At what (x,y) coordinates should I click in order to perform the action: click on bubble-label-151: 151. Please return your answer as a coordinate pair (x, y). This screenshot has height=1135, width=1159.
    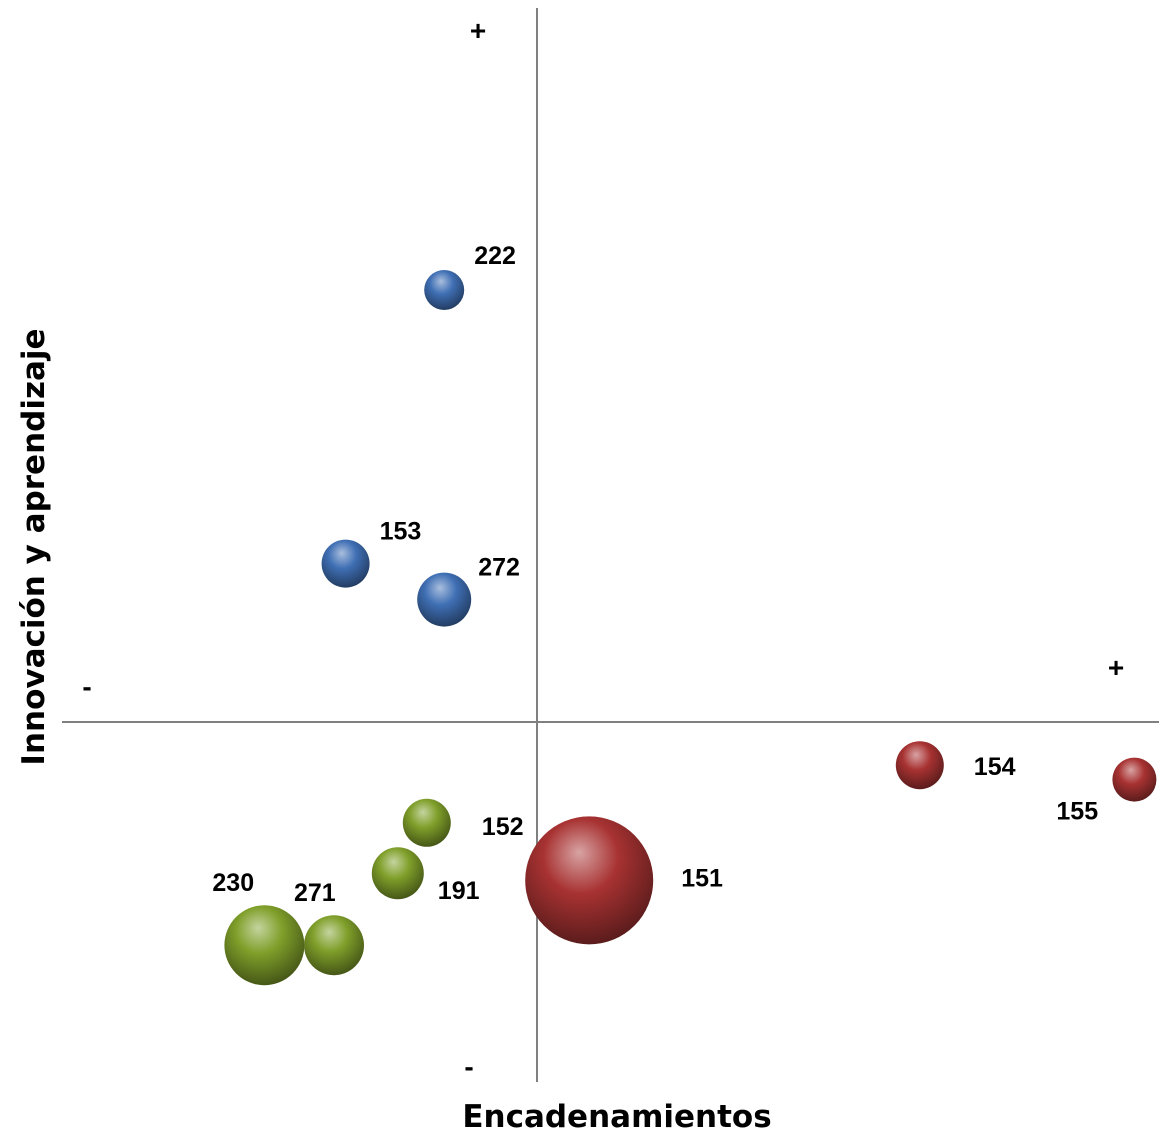
    Looking at the image, I should click on (702, 878).